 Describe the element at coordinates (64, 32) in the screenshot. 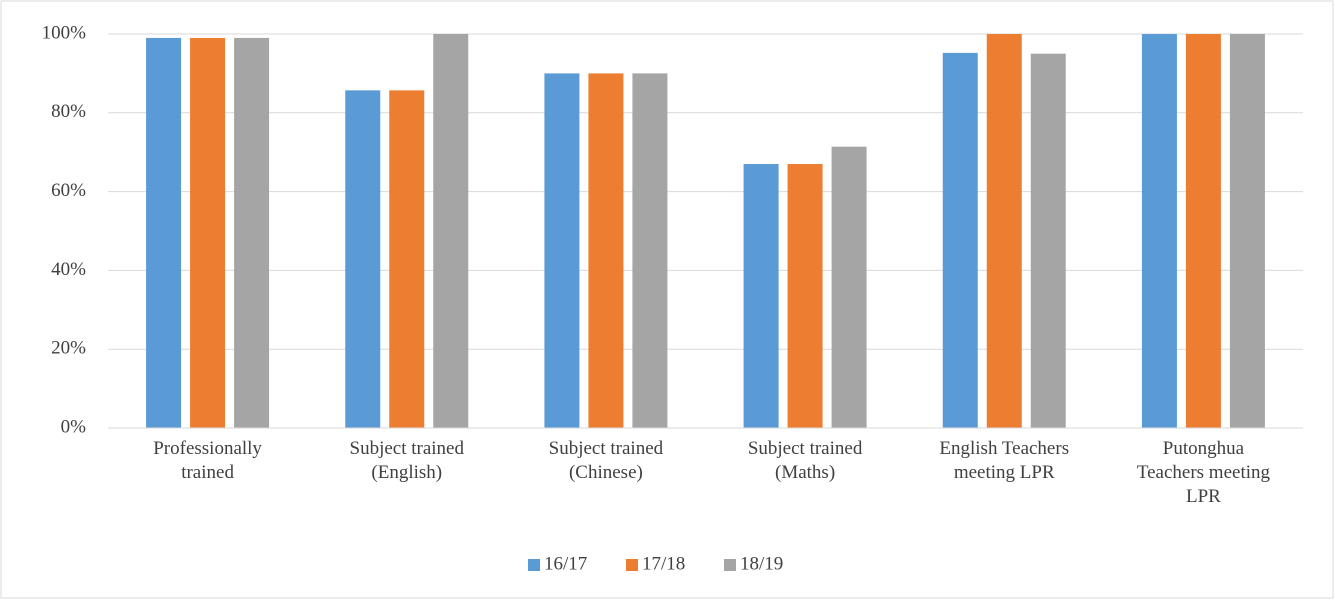

I see `y-tick-label: 100%` at that location.